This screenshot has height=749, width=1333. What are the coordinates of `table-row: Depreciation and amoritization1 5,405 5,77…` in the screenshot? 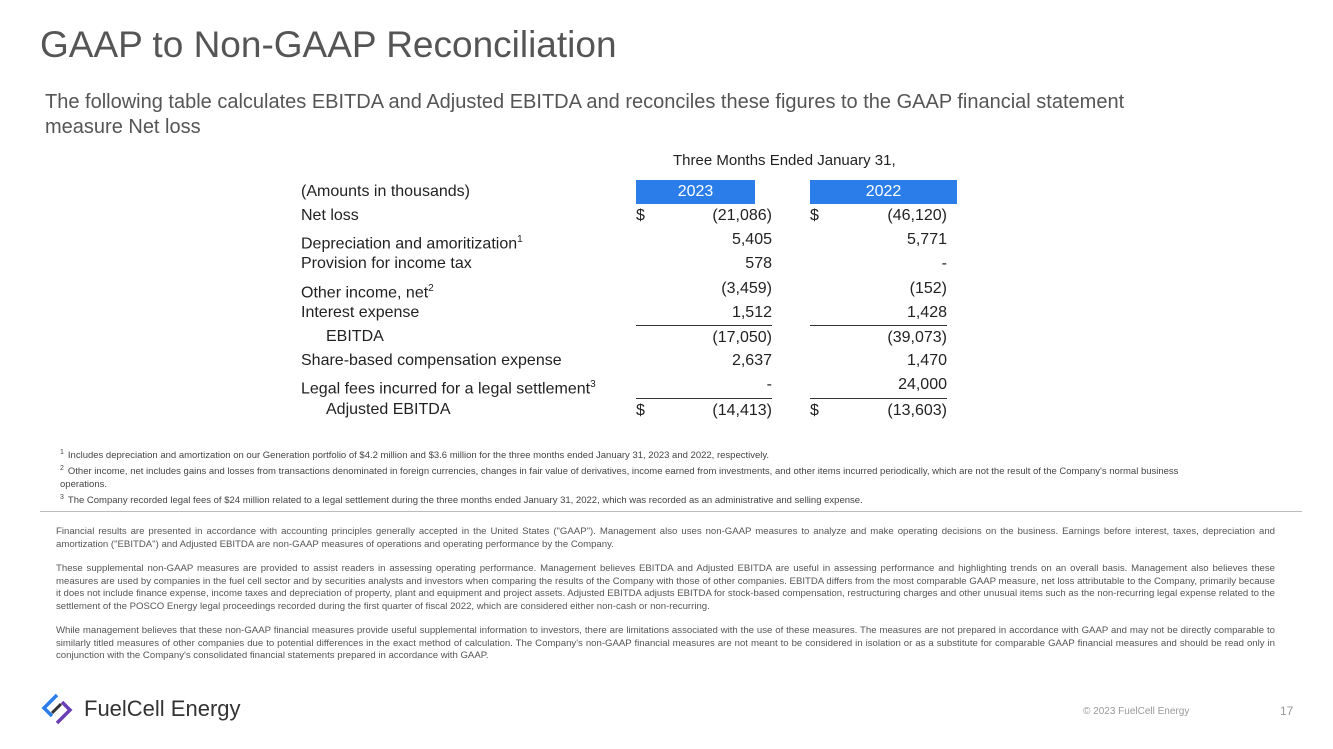 It's located at (651, 240).